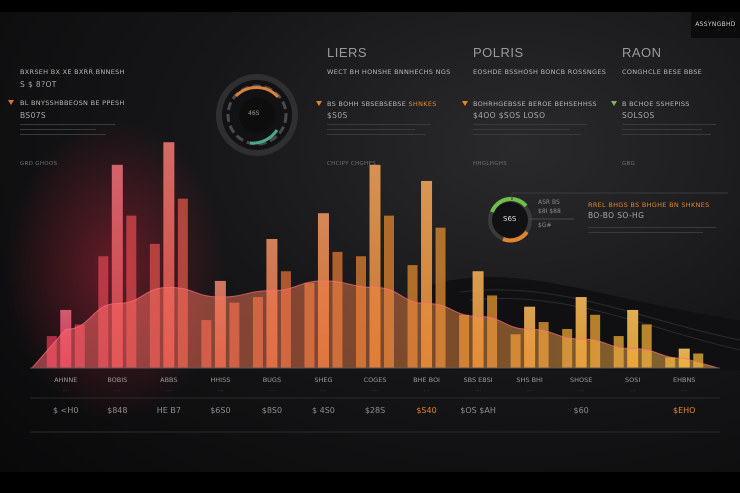  What do you see at coordinates (67, 131) in the screenshot?
I see `left-panel-lines` at bounding box center [67, 131].